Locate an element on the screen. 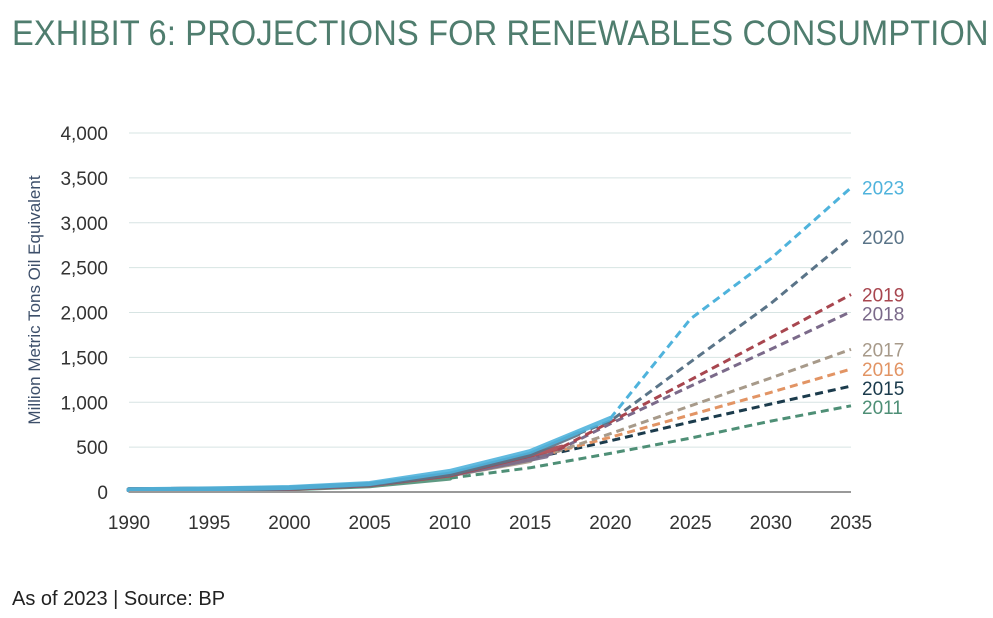 This screenshot has height=618, width=993. series-label-2017: 2017 is located at coordinates (883, 350).